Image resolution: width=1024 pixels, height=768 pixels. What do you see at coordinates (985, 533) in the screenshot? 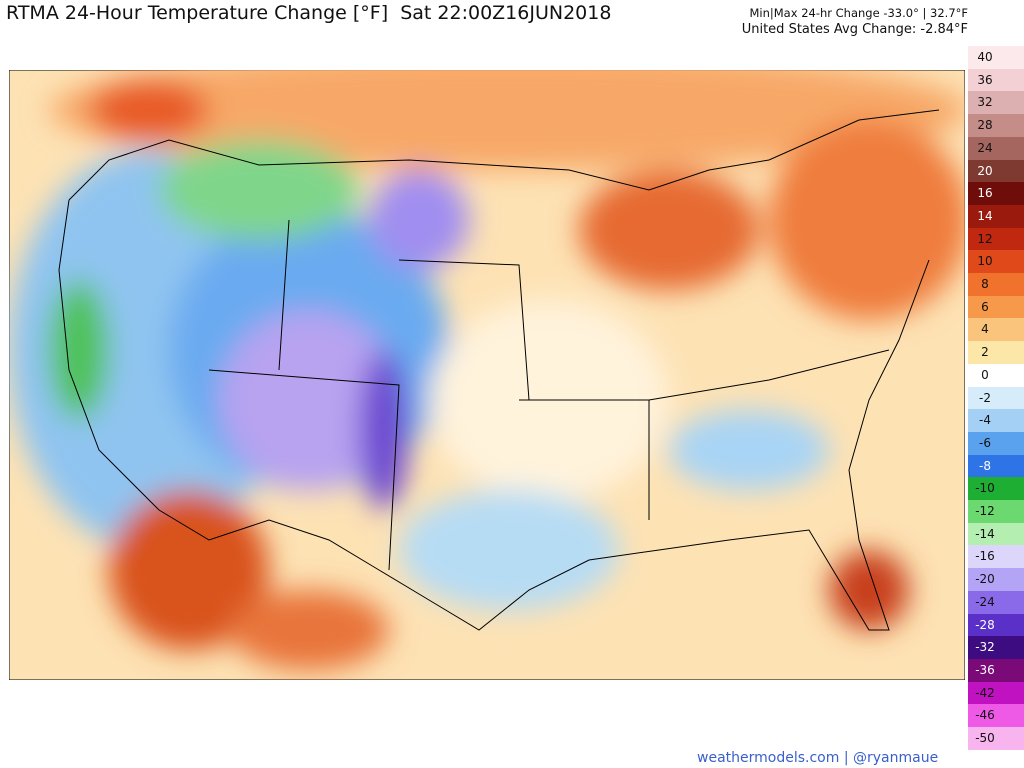
I see `colorbar-label: -14` at bounding box center [985, 533].